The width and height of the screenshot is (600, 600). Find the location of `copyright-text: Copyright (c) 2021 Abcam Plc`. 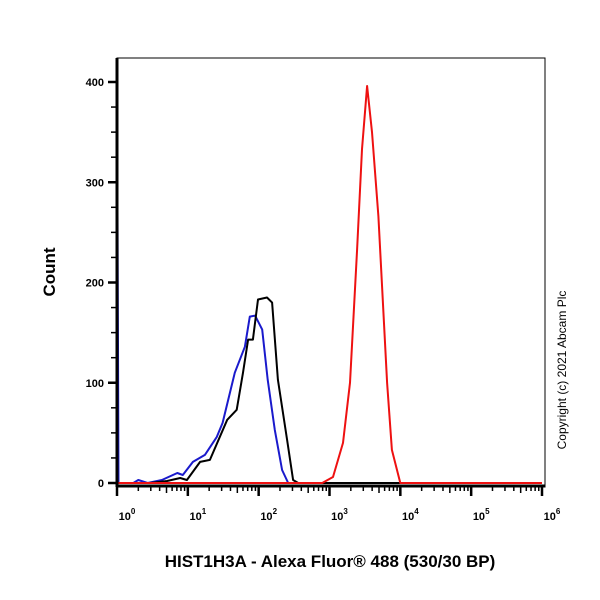

copyright-text: Copyright (c) 2021 Abcam Plc is located at coordinates (562, 370).